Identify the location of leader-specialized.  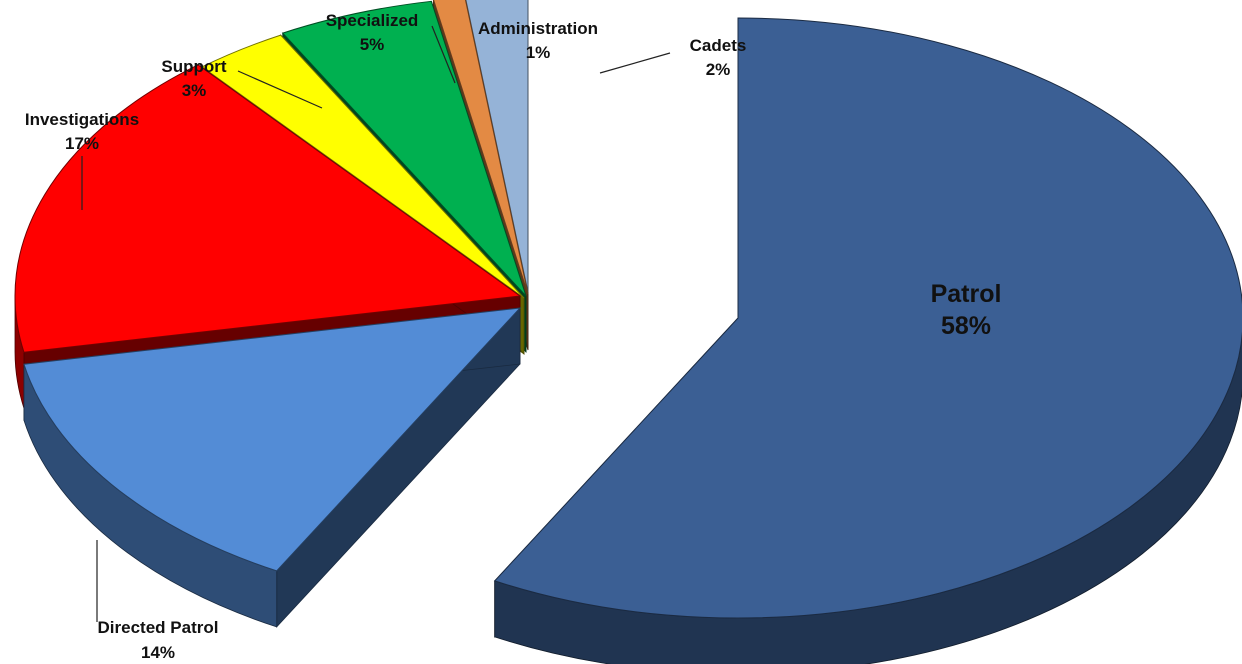
(443, 54).